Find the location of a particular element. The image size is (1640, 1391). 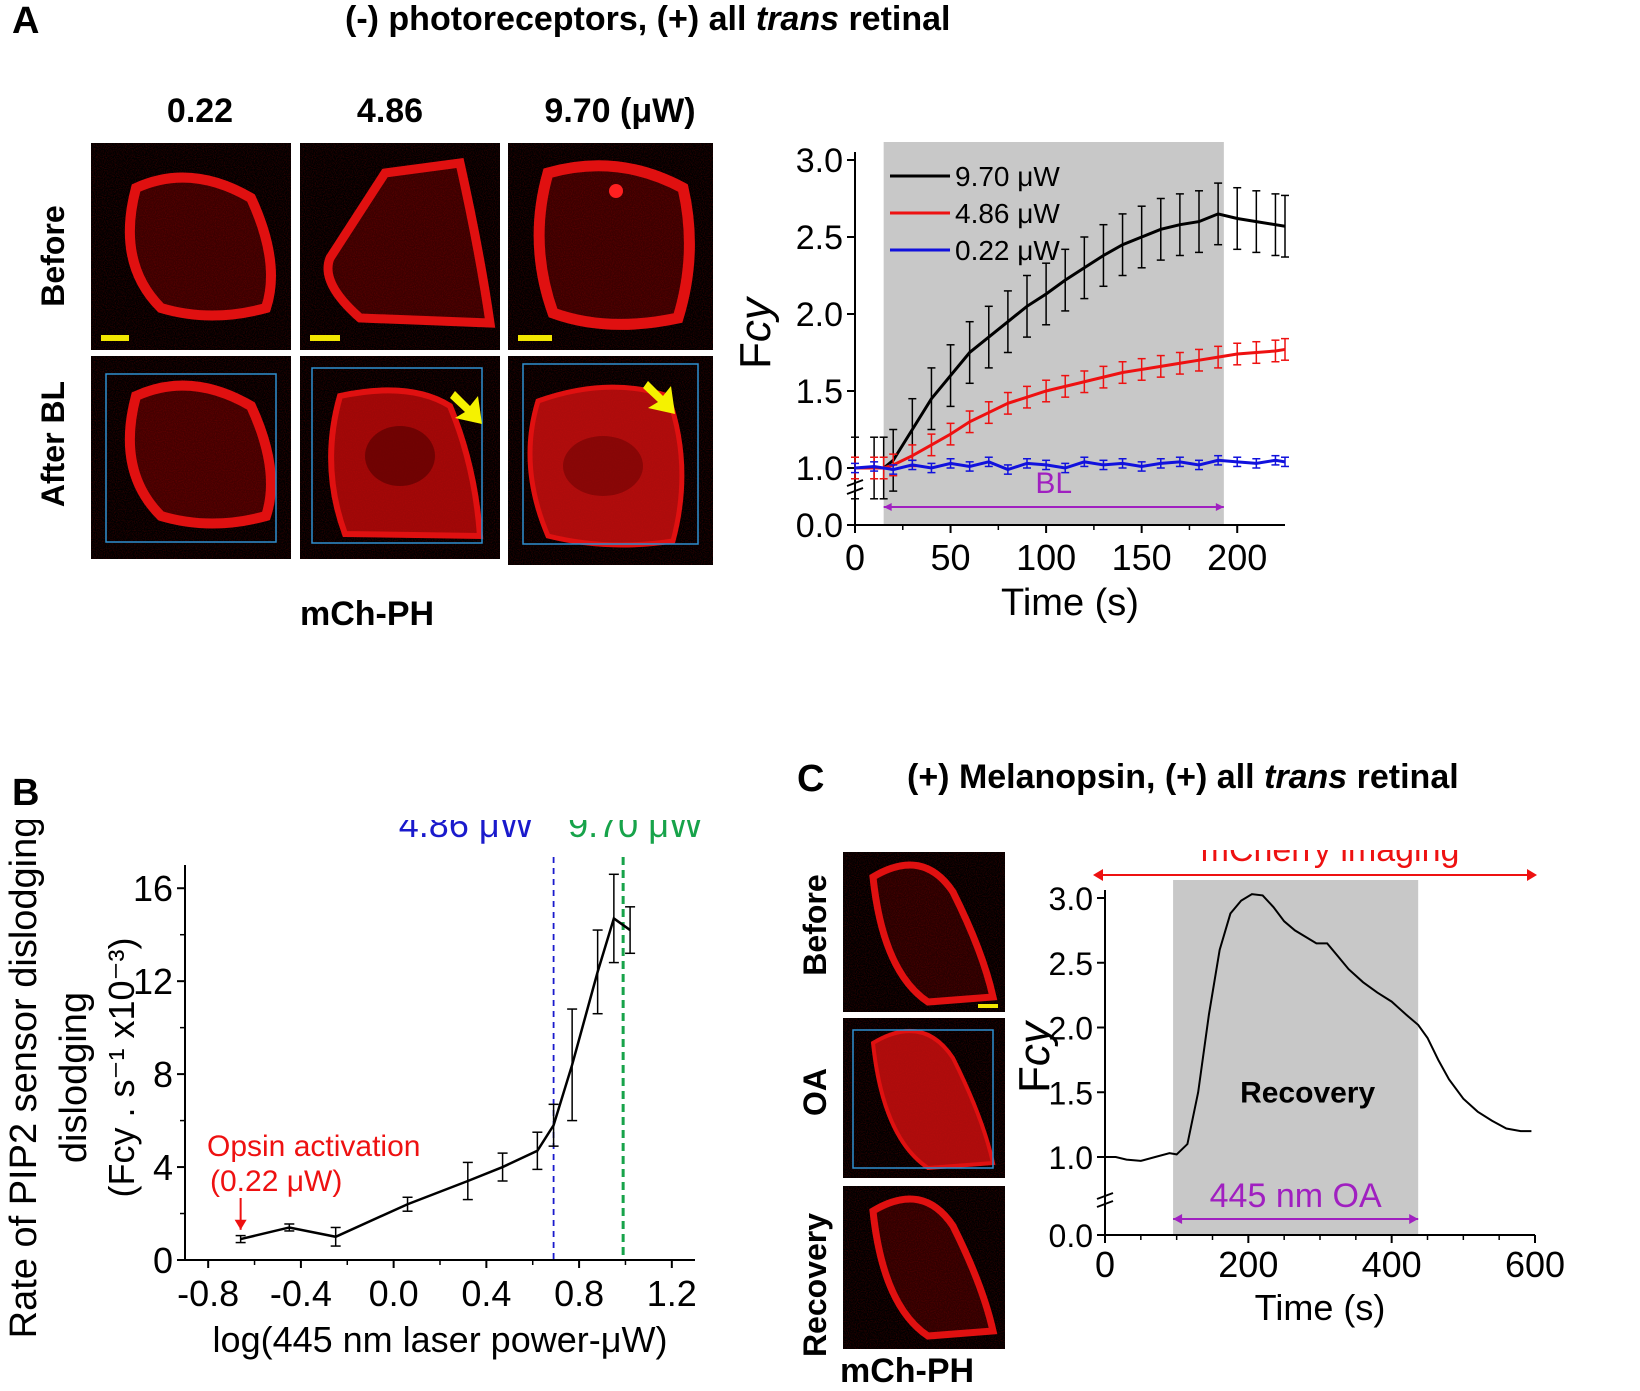

panel-c-image-label: mCh-PH is located at coordinates (907, 1371).